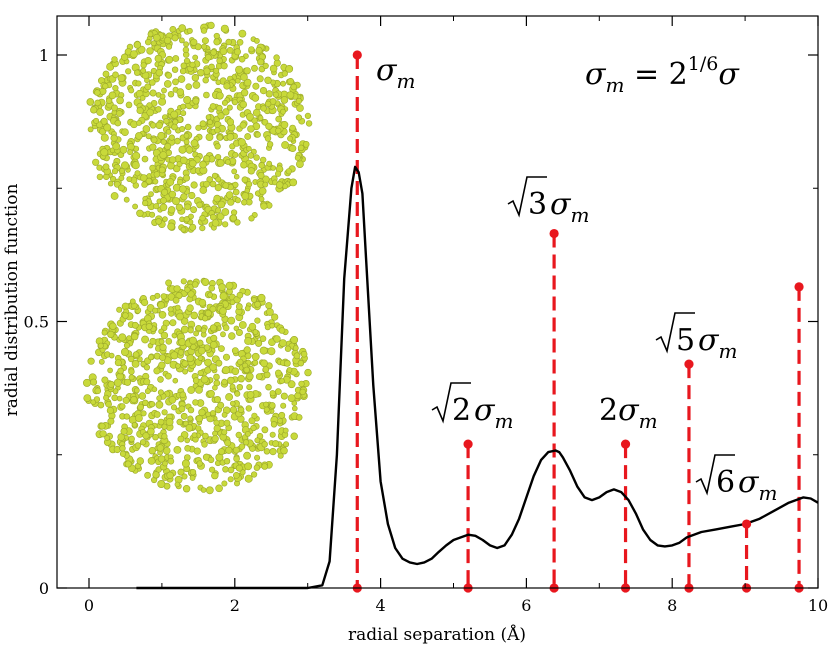 The image size is (830, 649). What do you see at coordinates (235, 605) in the screenshot?
I see `x-tick-label: 2` at bounding box center [235, 605].